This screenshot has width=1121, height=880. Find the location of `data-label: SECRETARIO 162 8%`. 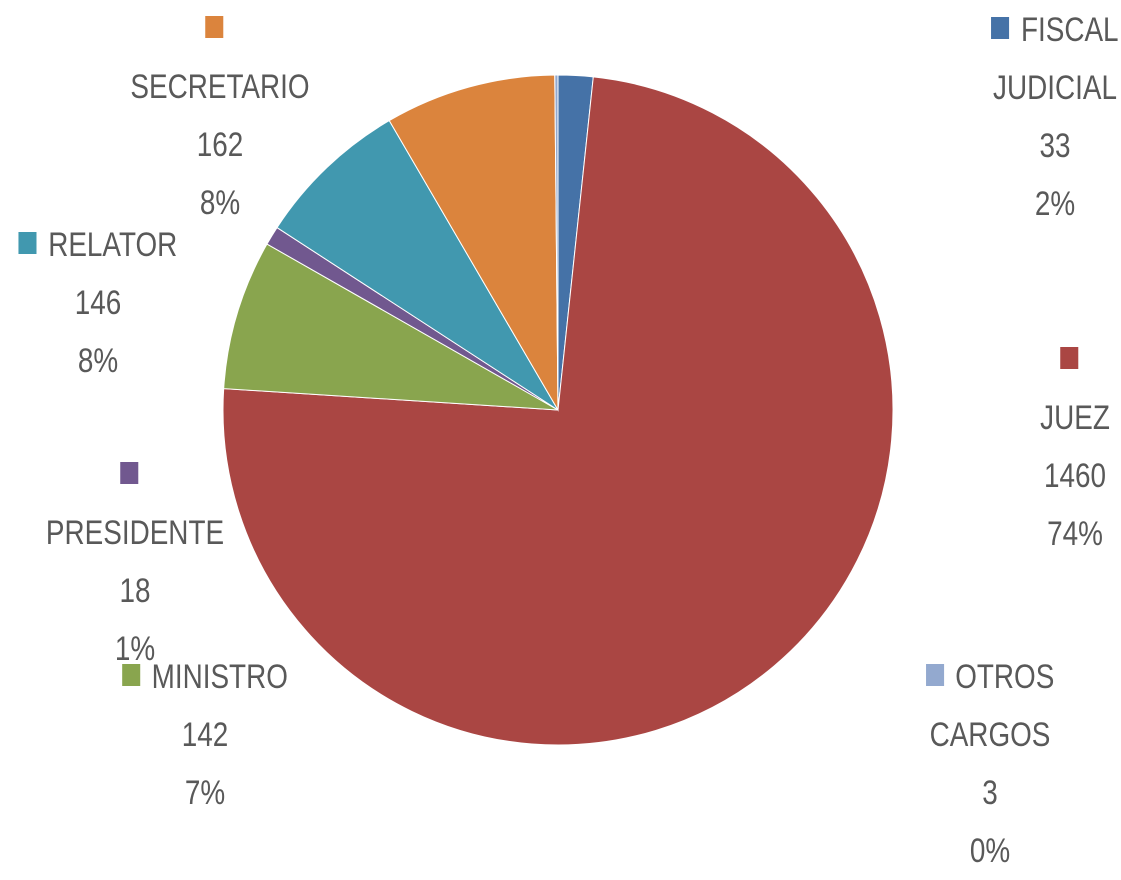

data-label: SECRETARIO 162 8% is located at coordinates (220, 116).